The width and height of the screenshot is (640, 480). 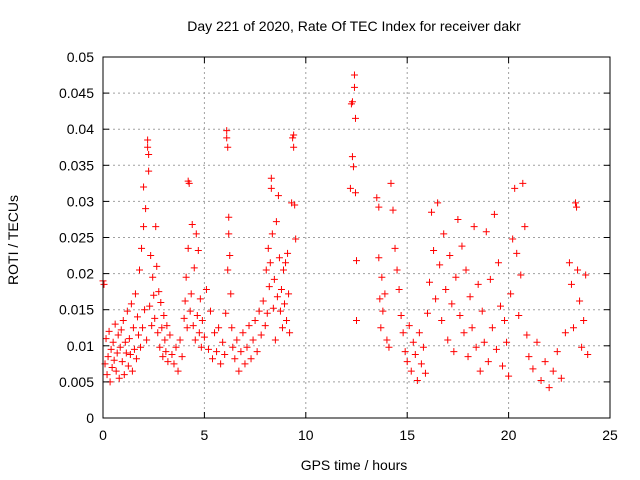 What do you see at coordinates (76, 165) in the screenshot?
I see `y-tick-label: 0.035` at bounding box center [76, 165].